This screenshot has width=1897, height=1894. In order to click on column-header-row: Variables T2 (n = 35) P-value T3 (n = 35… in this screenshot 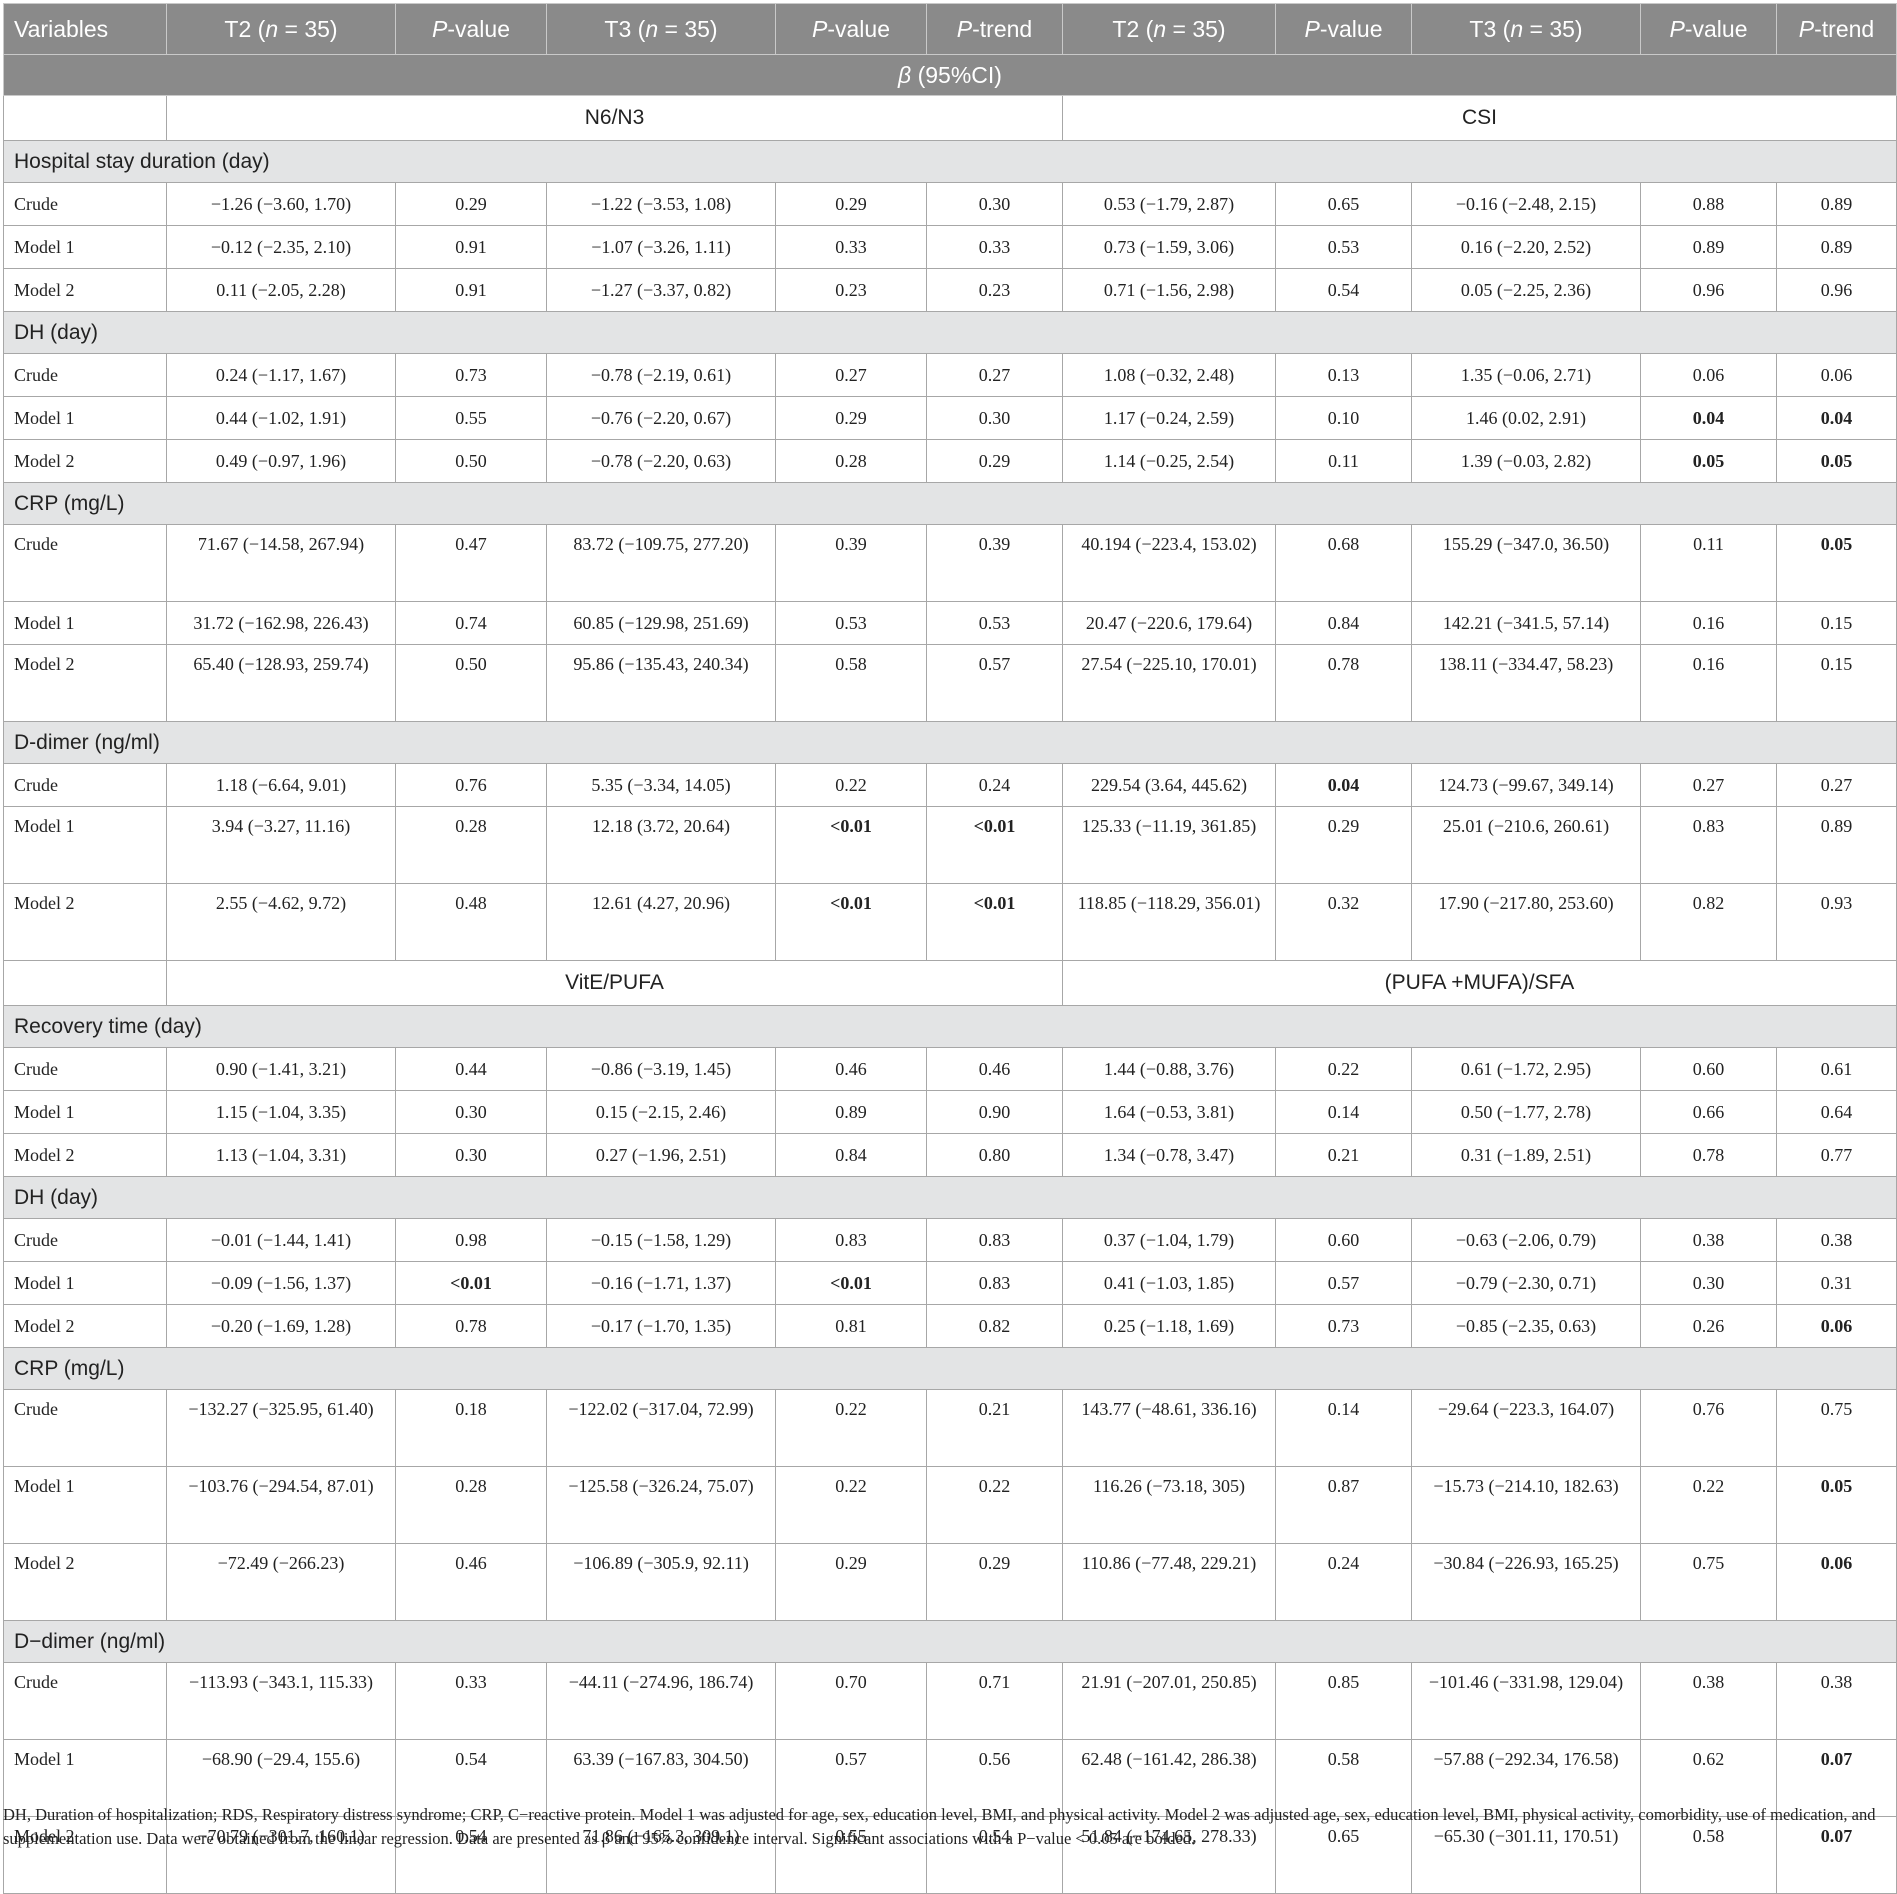, I will do `click(950, 29)`.